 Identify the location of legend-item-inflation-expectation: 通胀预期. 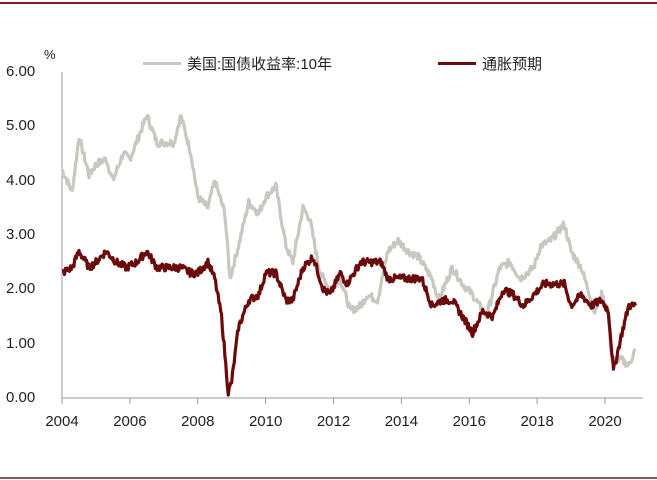
(490, 63).